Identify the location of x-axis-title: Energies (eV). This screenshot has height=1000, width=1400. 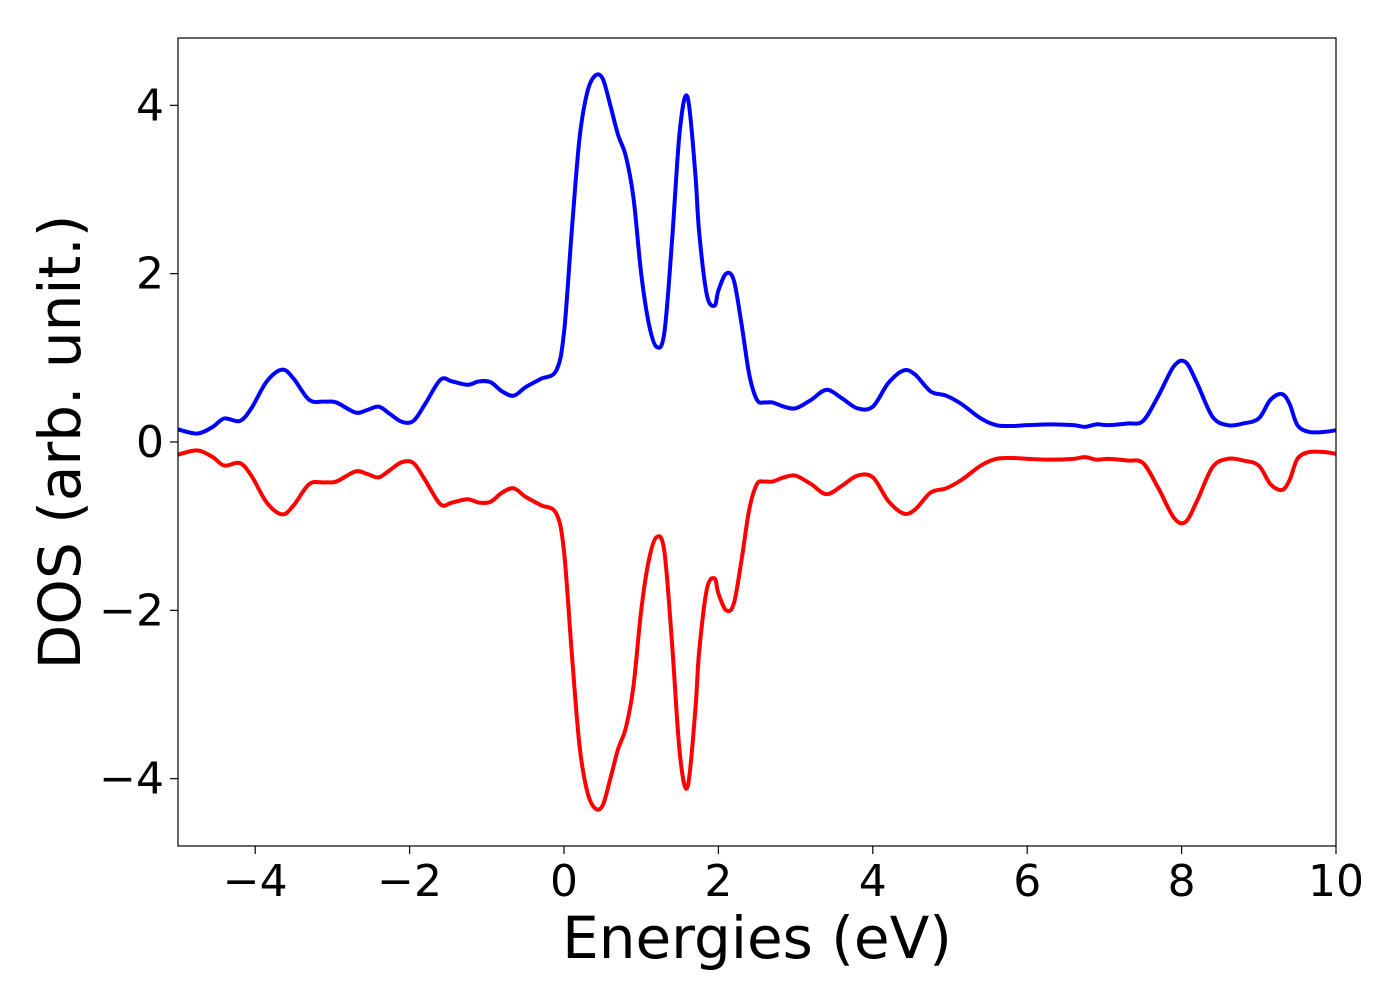
(757, 938).